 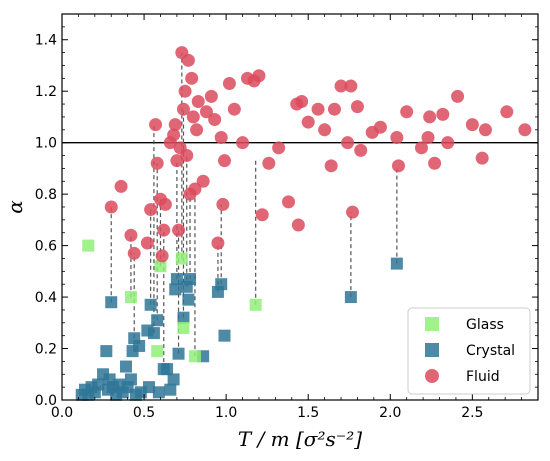 I want to click on x-tick-label: 0.0, so click(x=62, y=413).